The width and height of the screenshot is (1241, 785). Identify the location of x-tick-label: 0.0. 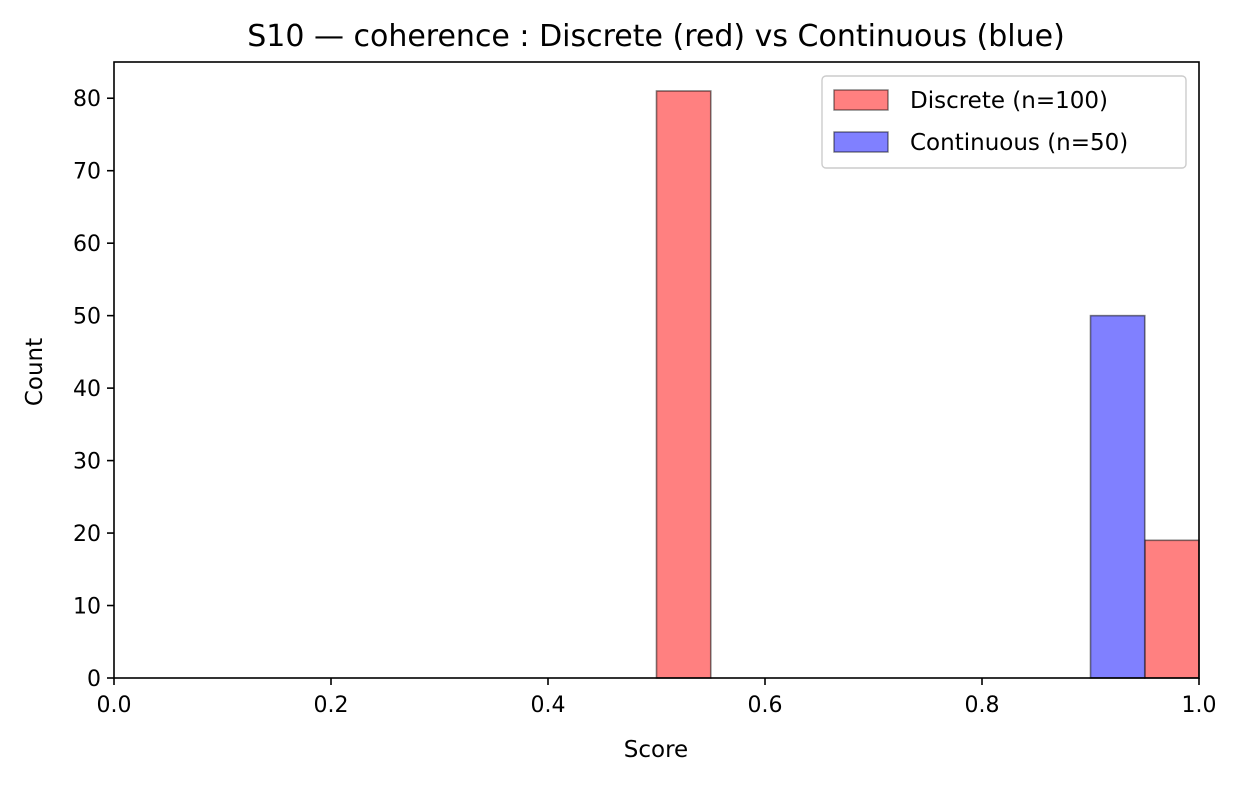
(114, 705).